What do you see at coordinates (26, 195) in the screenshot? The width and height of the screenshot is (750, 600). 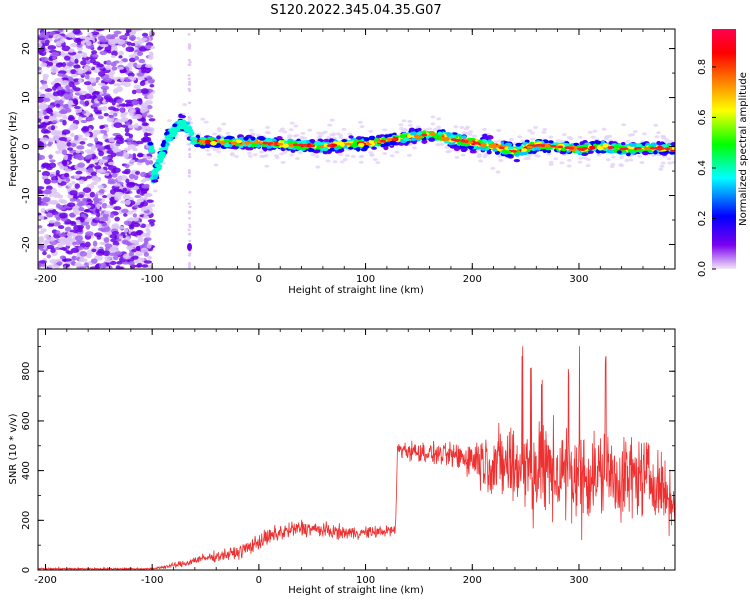 I see `spectrogram-y-tick-label: -10` at bounding box center [26, 195].